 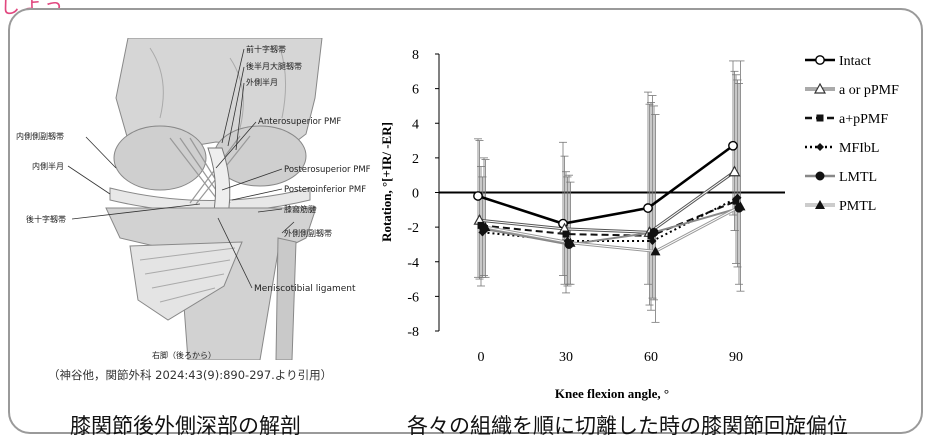 What do you see at coordinates (855, 61) in the screenshot?
I see `legend-label: Intact` at bounding box center [855, 61].